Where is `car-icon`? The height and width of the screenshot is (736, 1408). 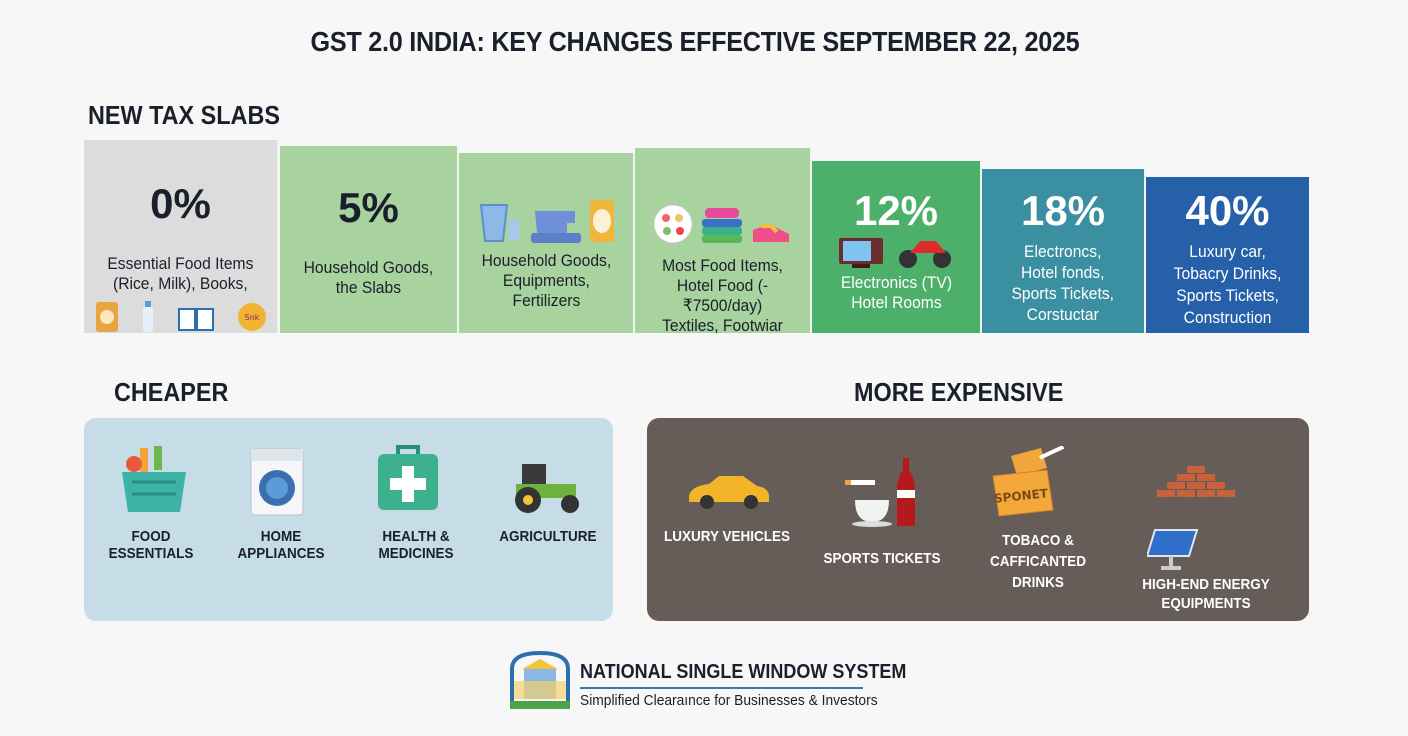 car-icon is located at coordinates (729, 492).